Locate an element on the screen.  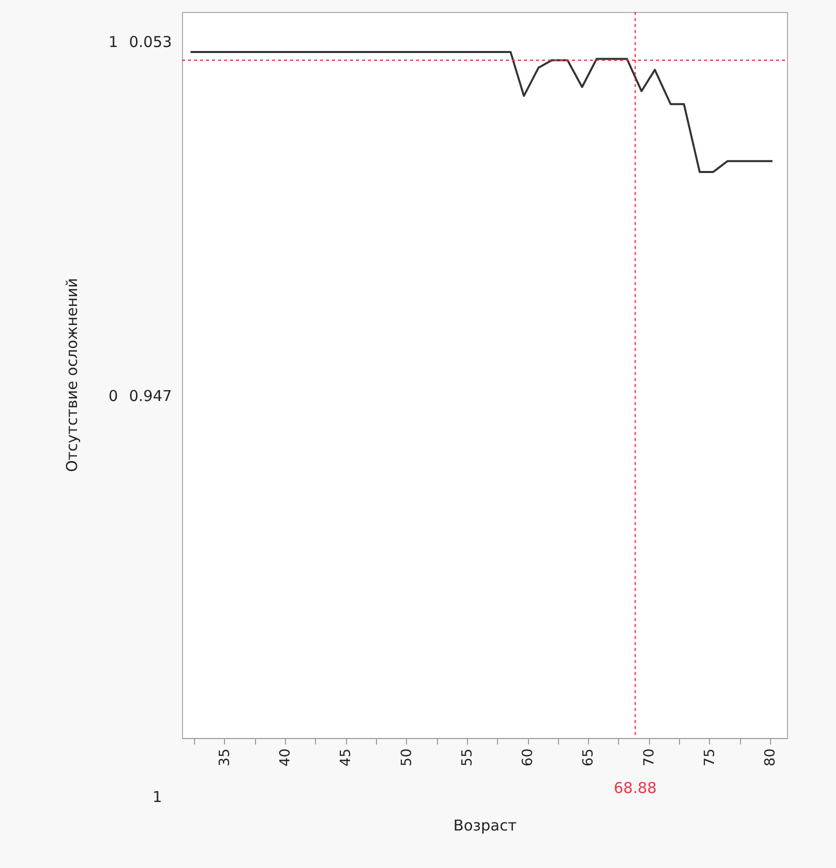
x-tick-label: 65 is located at coordinates (588, 757).